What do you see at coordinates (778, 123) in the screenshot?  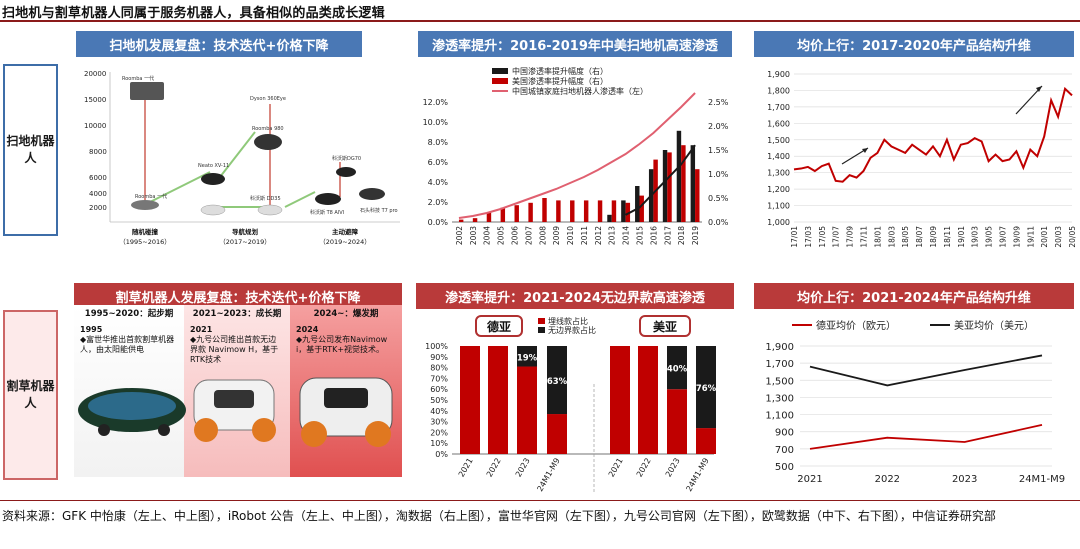 I see `y-axis-tick: 1,600` at bounding box center [778, 123].